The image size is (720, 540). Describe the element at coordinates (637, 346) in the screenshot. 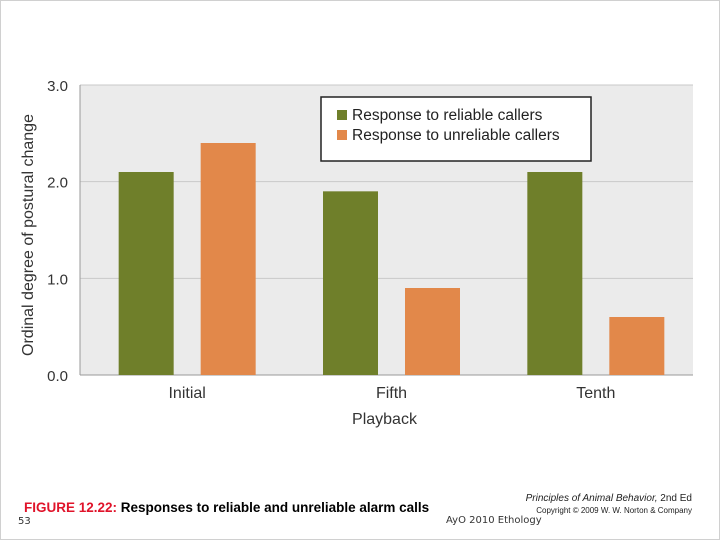

I see `bar-unreliable-tenth` at that location.